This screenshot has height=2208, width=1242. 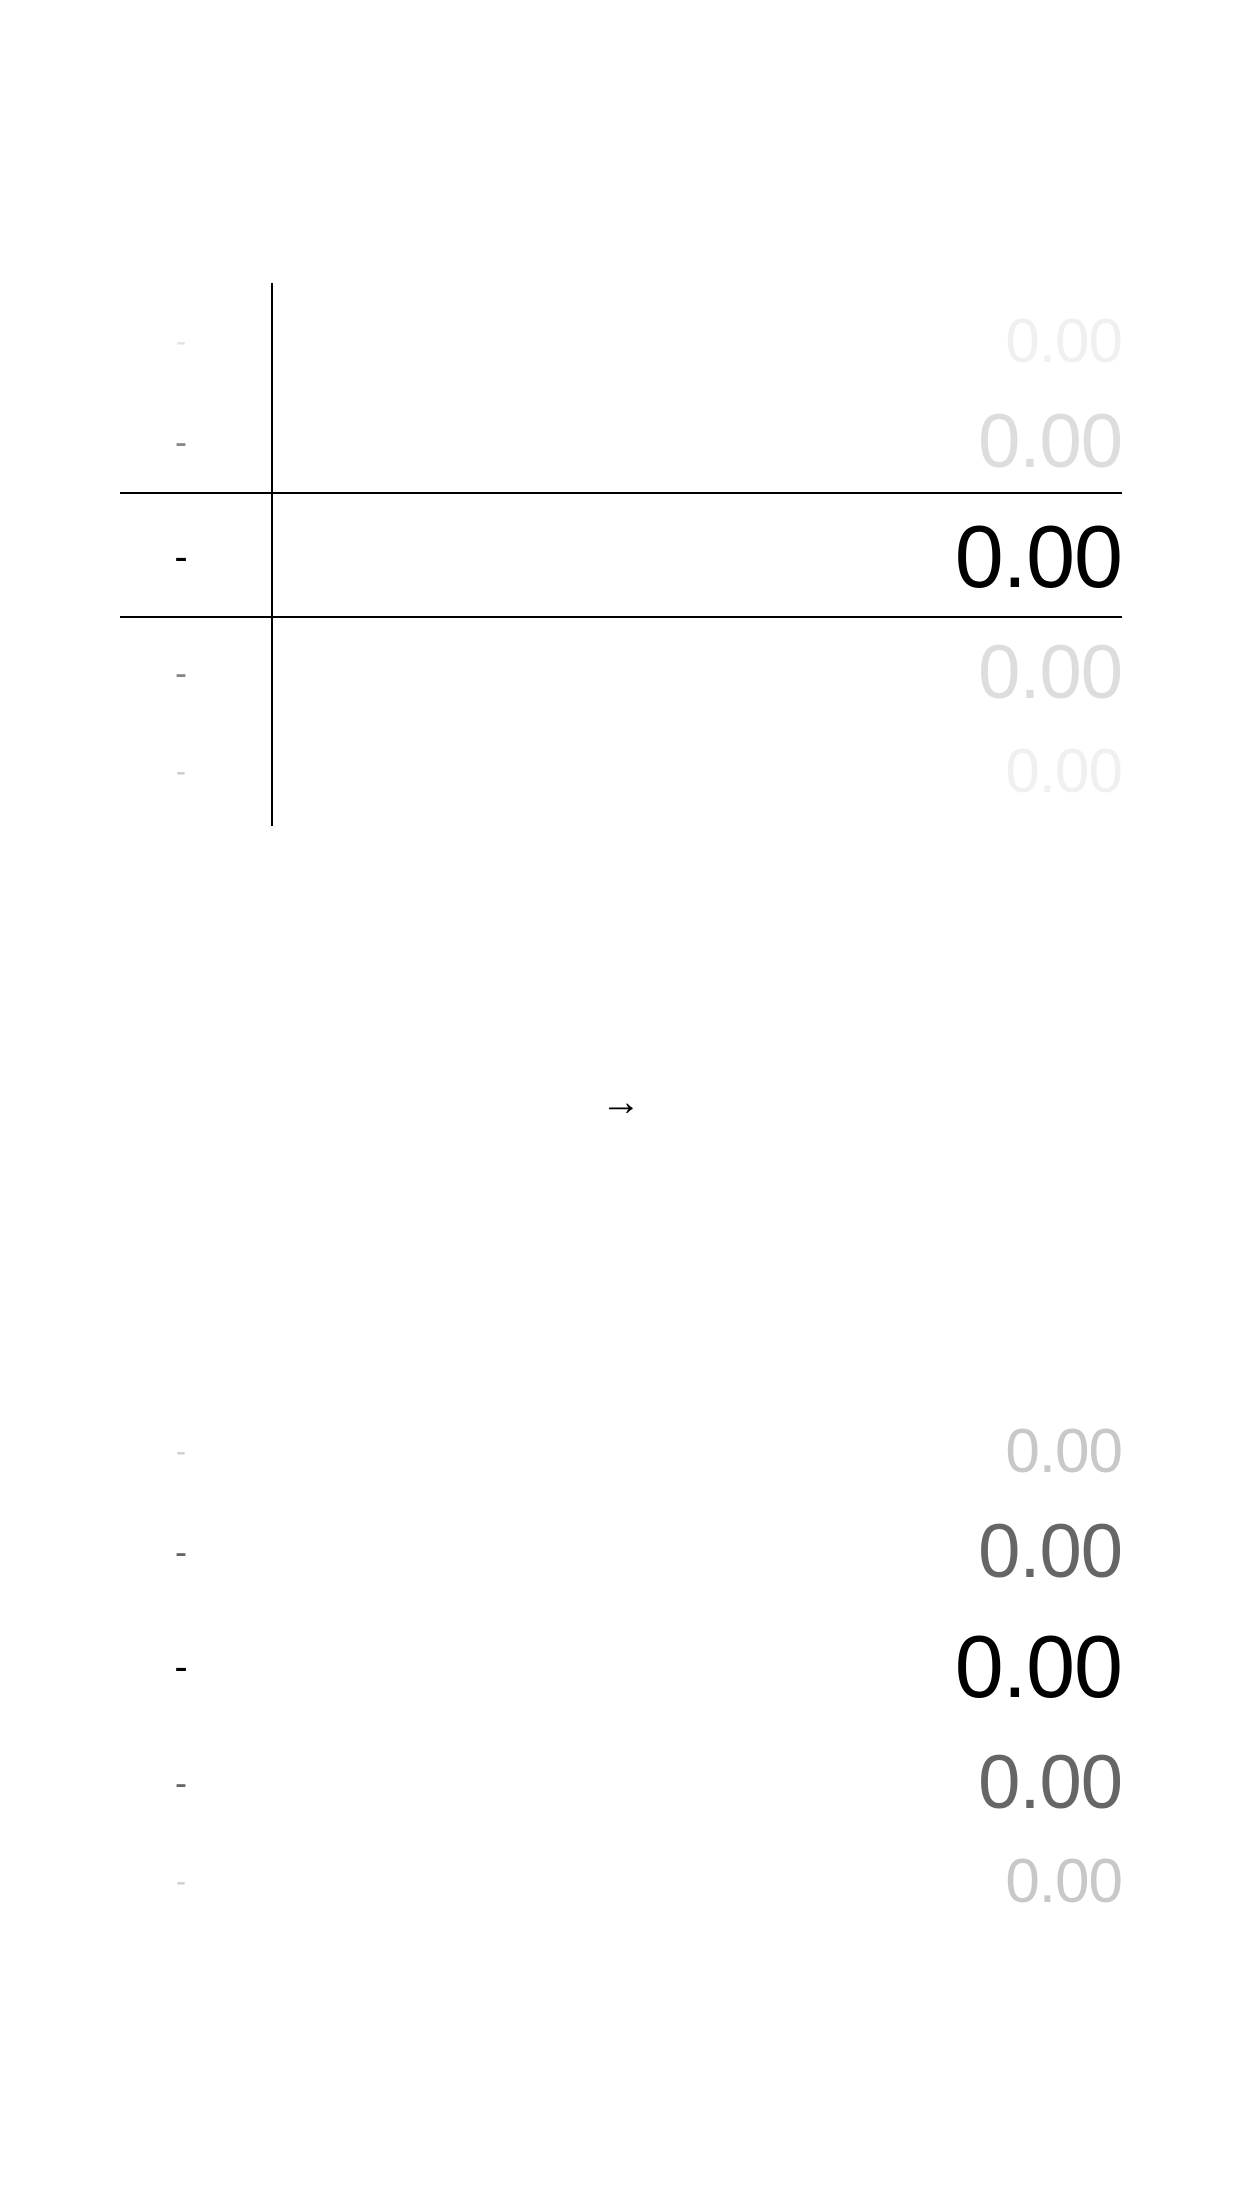 What do you see at coordinates (621, 617) in the screenshot?
I see `selection-bottom-line` at bounding box center [621, 617].